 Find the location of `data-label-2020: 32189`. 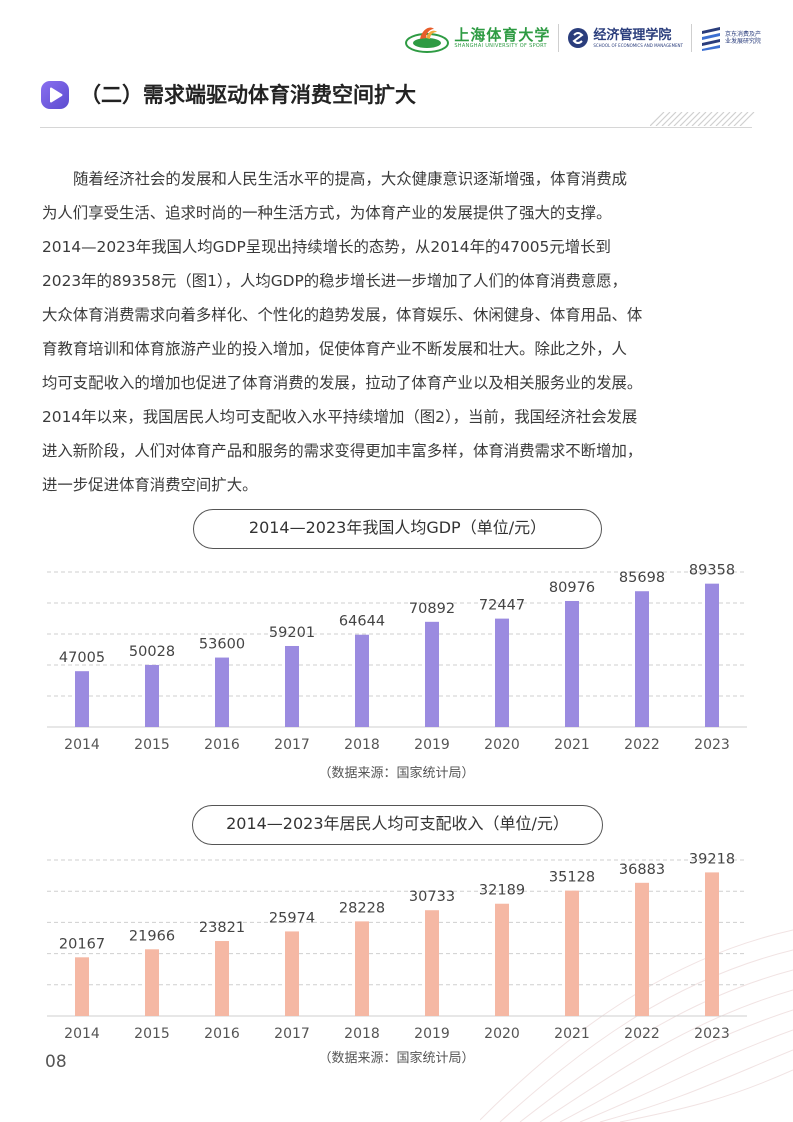

data-label-2020: 32189 is located at coordinates (502, 891).